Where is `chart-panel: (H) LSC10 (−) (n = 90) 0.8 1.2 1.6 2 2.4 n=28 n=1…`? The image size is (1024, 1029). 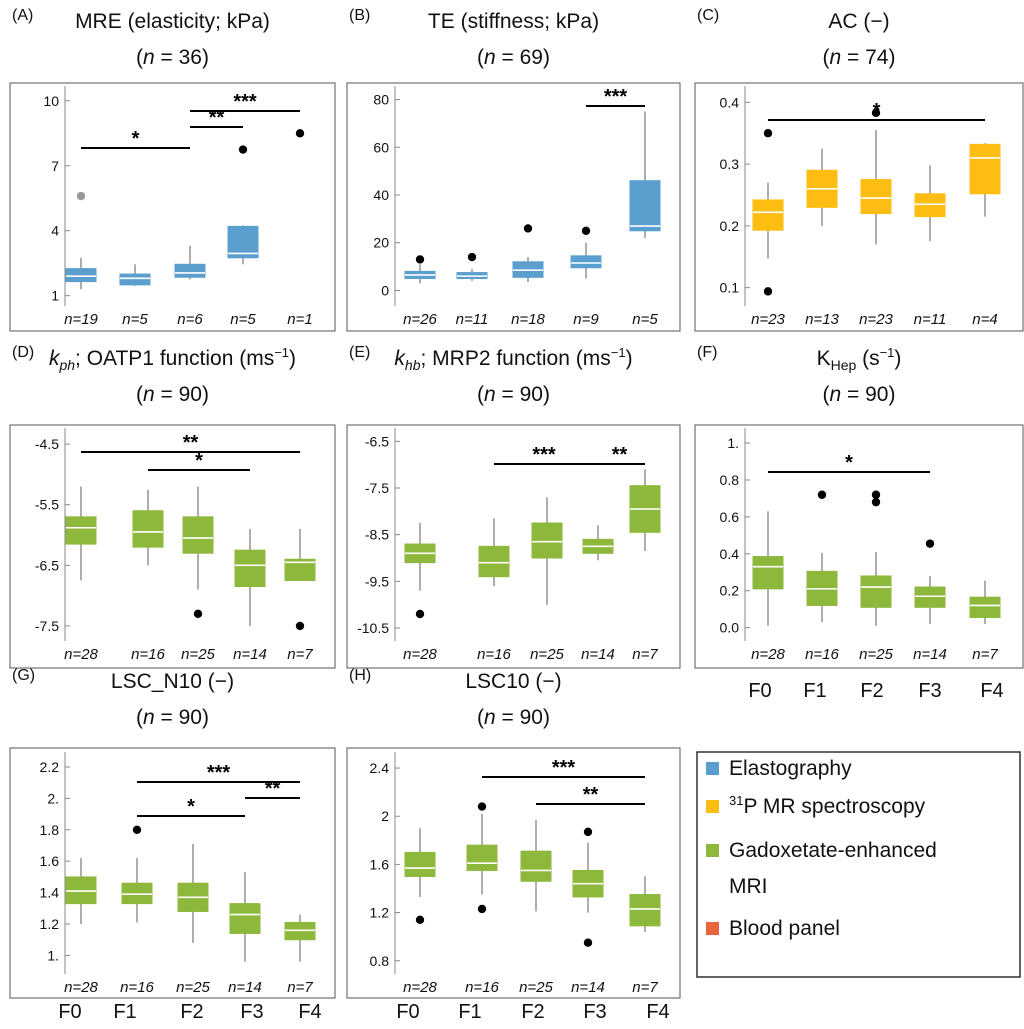
chart-panel: (H) LSC10 (−) (n = 90) 0.8 1.2 1.6 2 2.4 n=28 n=1… is located at coordinates (513, 833).